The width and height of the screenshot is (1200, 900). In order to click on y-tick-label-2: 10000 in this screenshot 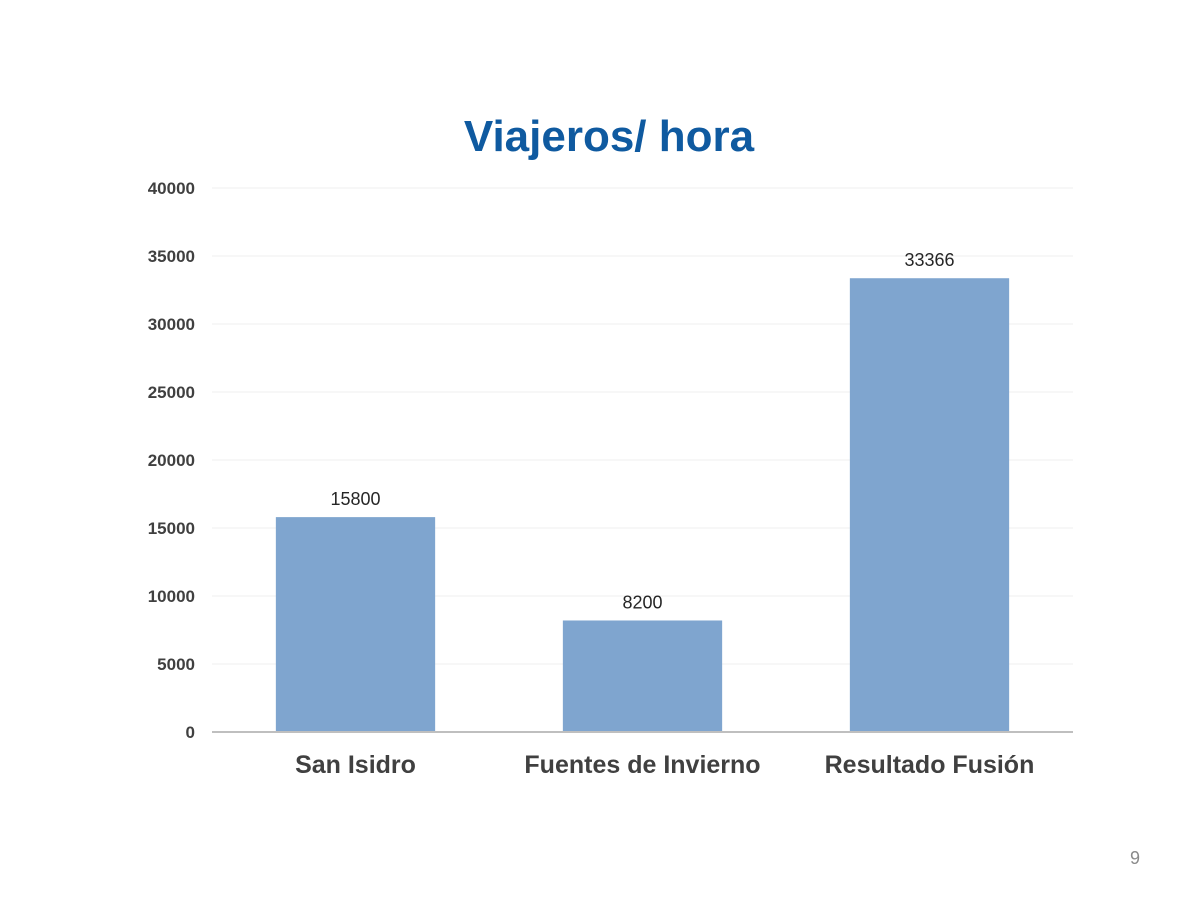, I will do `click(171, 596)`.